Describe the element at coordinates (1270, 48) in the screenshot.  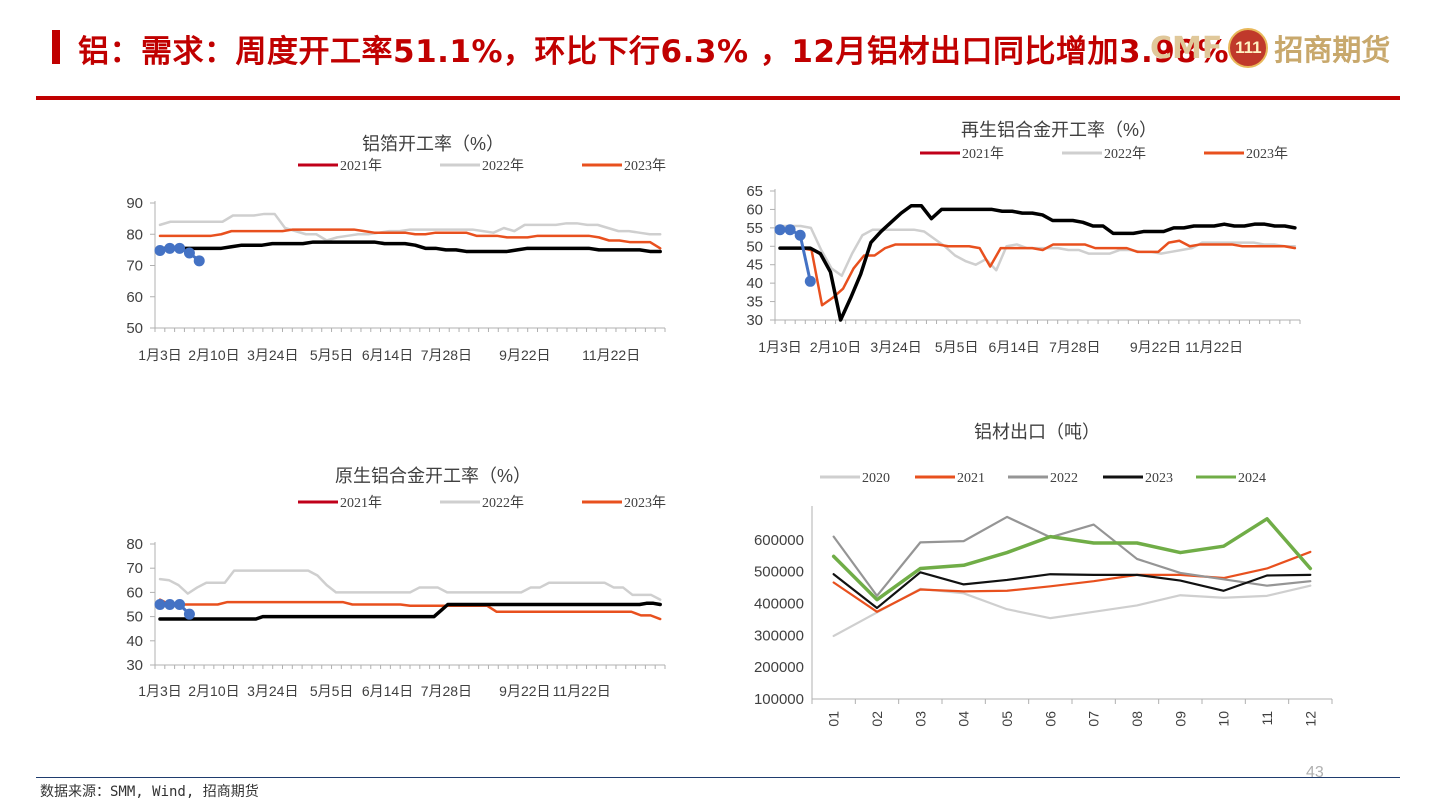
I see `company-logo: CMF 111 招商期货` at that location.